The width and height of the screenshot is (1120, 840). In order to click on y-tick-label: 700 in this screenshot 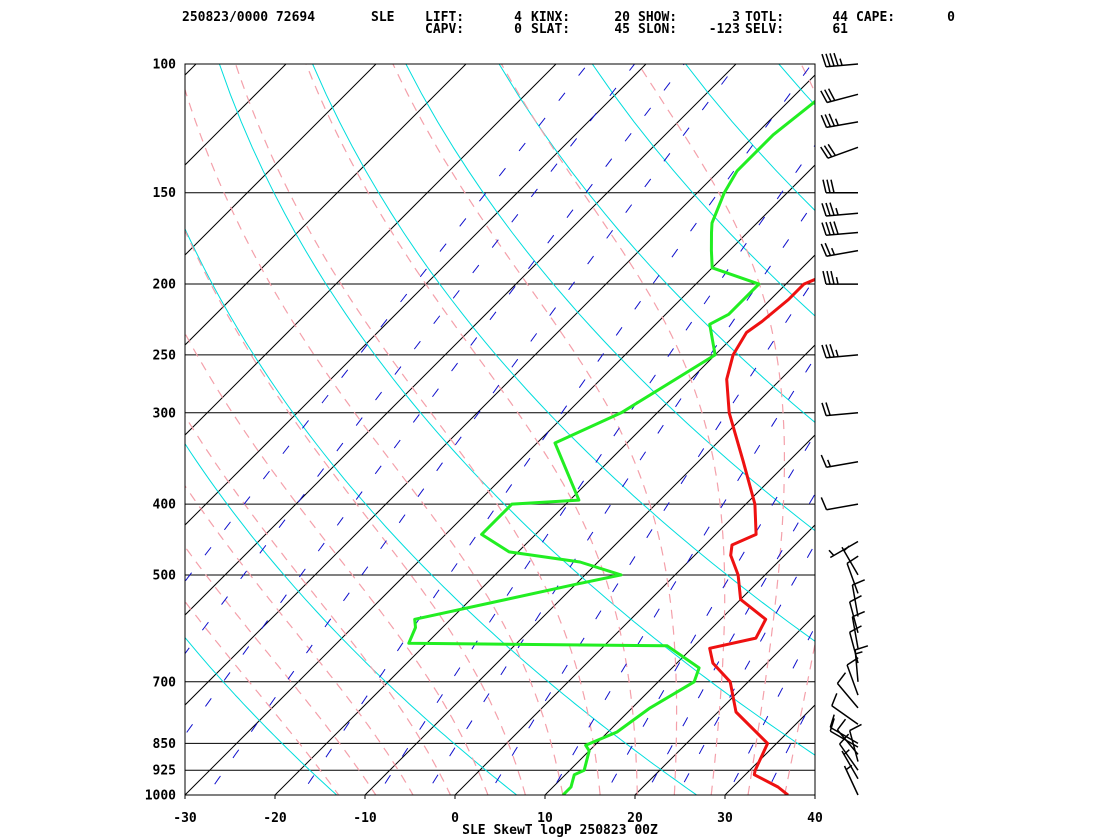, I will do `click(165, 682)`.